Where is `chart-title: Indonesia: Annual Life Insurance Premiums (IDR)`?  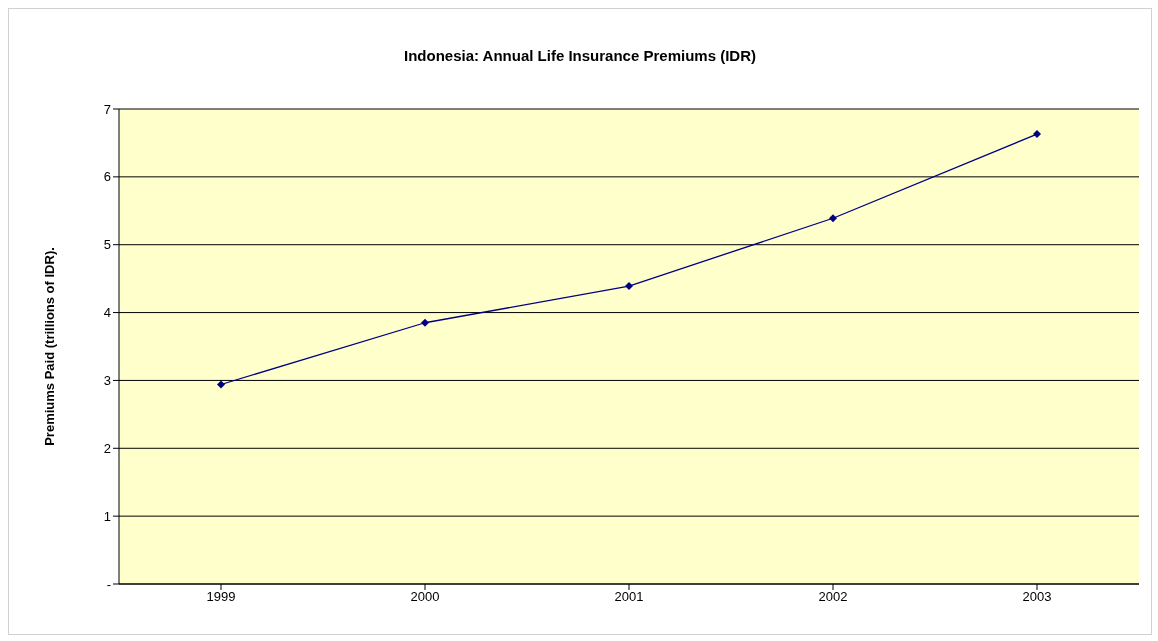
chart-title: Indonesia: Annual Life Insurance Premiums (IDR) is located at coordinates (580, 55).